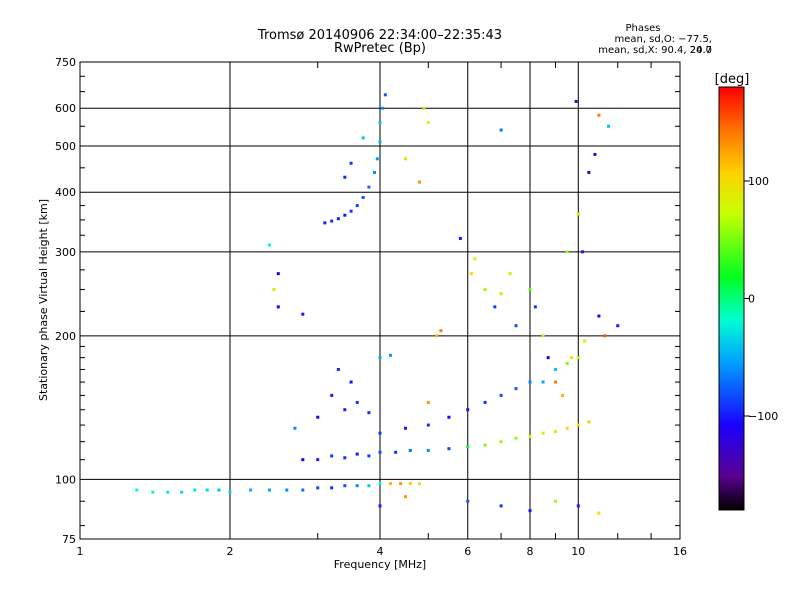 This screenshot has height=600, width=800. I want to click on y-tick-label: 600, so click(65, 108).